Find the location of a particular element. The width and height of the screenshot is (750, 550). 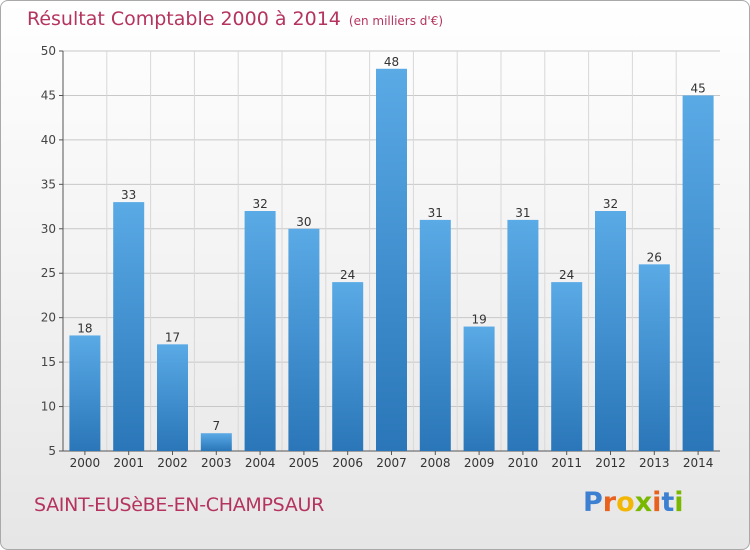

proxiti-logo: Proxiti is located at coordinates (633, 502).